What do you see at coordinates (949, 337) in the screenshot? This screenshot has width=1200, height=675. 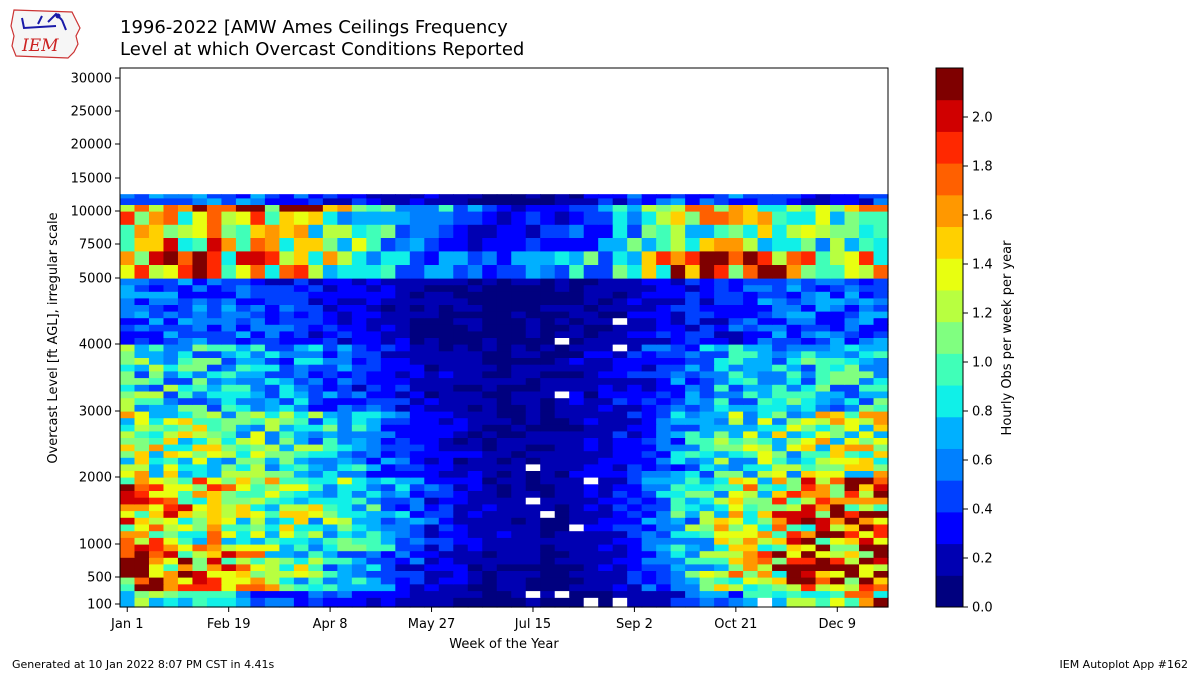 I see `colorbar-segment` at bounding box center [949, 337].